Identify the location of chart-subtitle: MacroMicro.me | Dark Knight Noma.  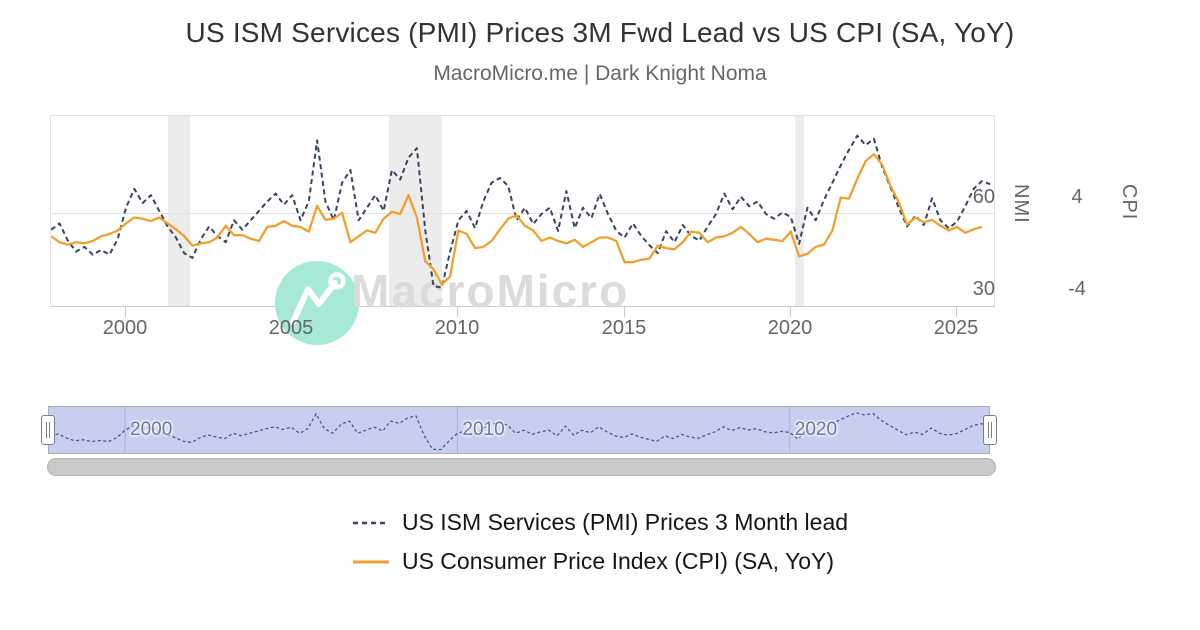
(600, 73).